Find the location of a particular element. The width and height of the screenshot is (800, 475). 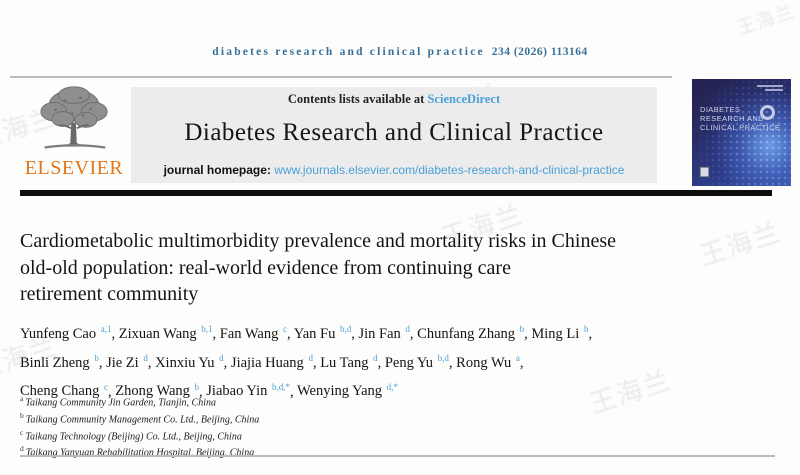

journal-title: Diabetes Research and Clinical Practice is located at coordinates (394, 132).